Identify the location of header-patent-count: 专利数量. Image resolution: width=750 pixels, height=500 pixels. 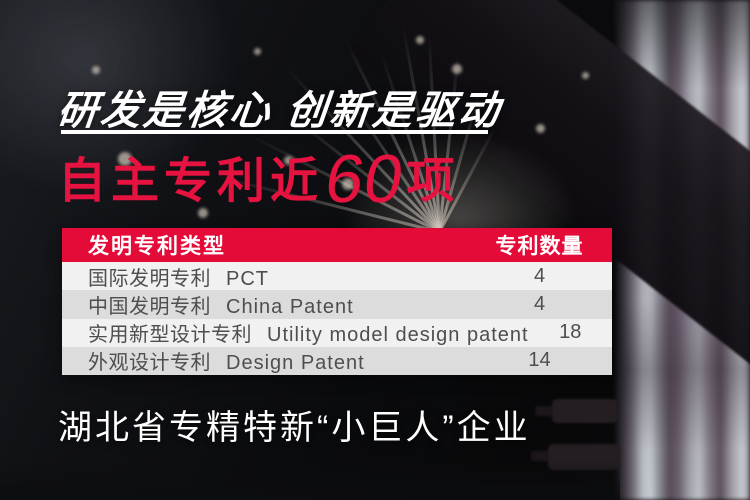
(539, 246).